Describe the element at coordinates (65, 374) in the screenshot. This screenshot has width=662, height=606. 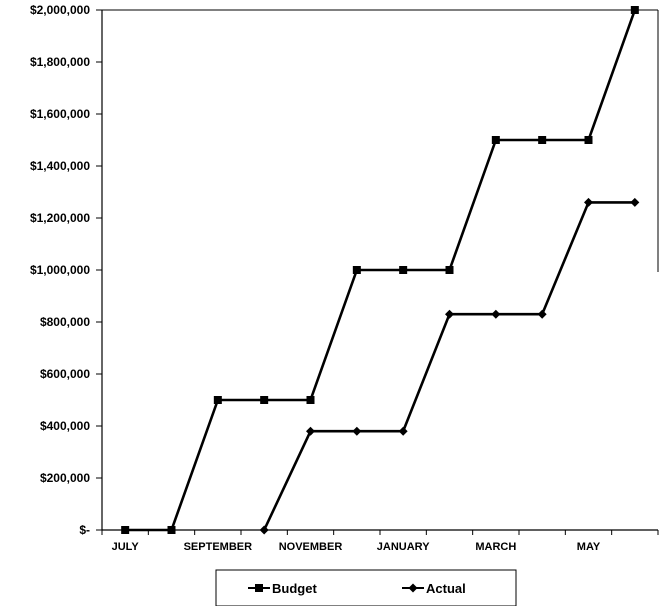
I see `y-tick-label: $600,000` at that location.